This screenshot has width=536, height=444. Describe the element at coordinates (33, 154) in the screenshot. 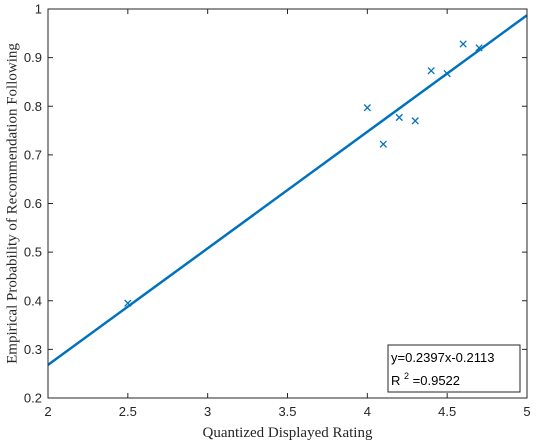

I see `y-tick-label: 0.7` at that location.